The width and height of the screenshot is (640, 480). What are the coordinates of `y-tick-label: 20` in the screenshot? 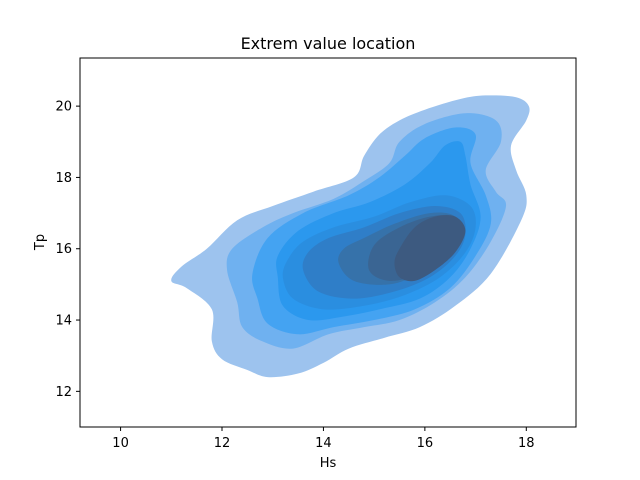 It's located at (63, 107).